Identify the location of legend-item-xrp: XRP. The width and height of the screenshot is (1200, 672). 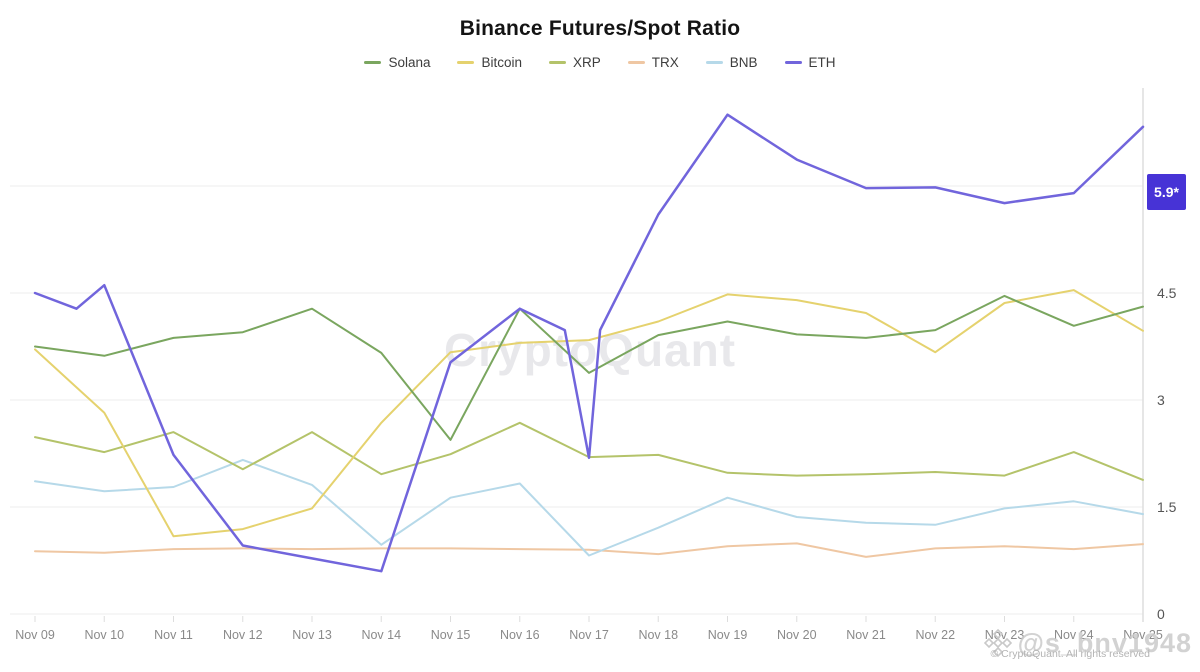
(575, 62).